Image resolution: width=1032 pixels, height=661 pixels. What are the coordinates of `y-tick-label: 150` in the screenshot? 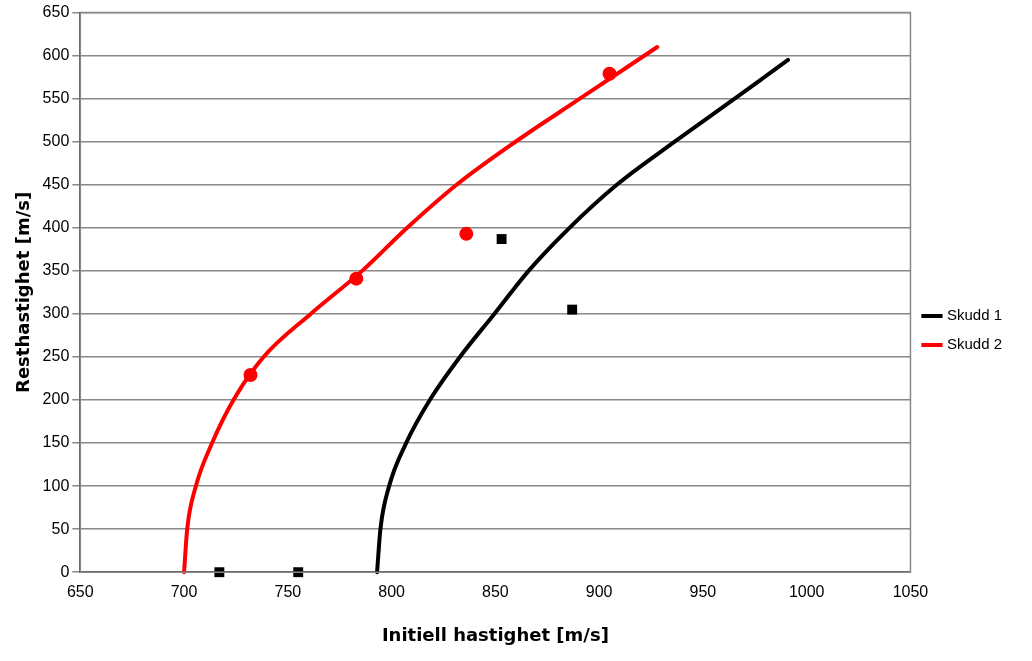 It's located at (56, 442).